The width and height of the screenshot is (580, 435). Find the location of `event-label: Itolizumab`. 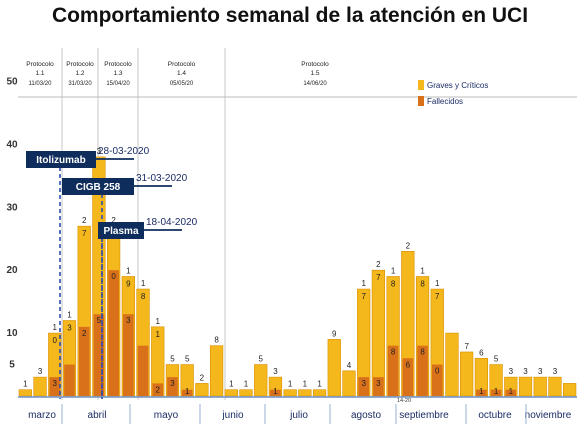

event-label: Itolizumab is located at coordinates (60, 160).